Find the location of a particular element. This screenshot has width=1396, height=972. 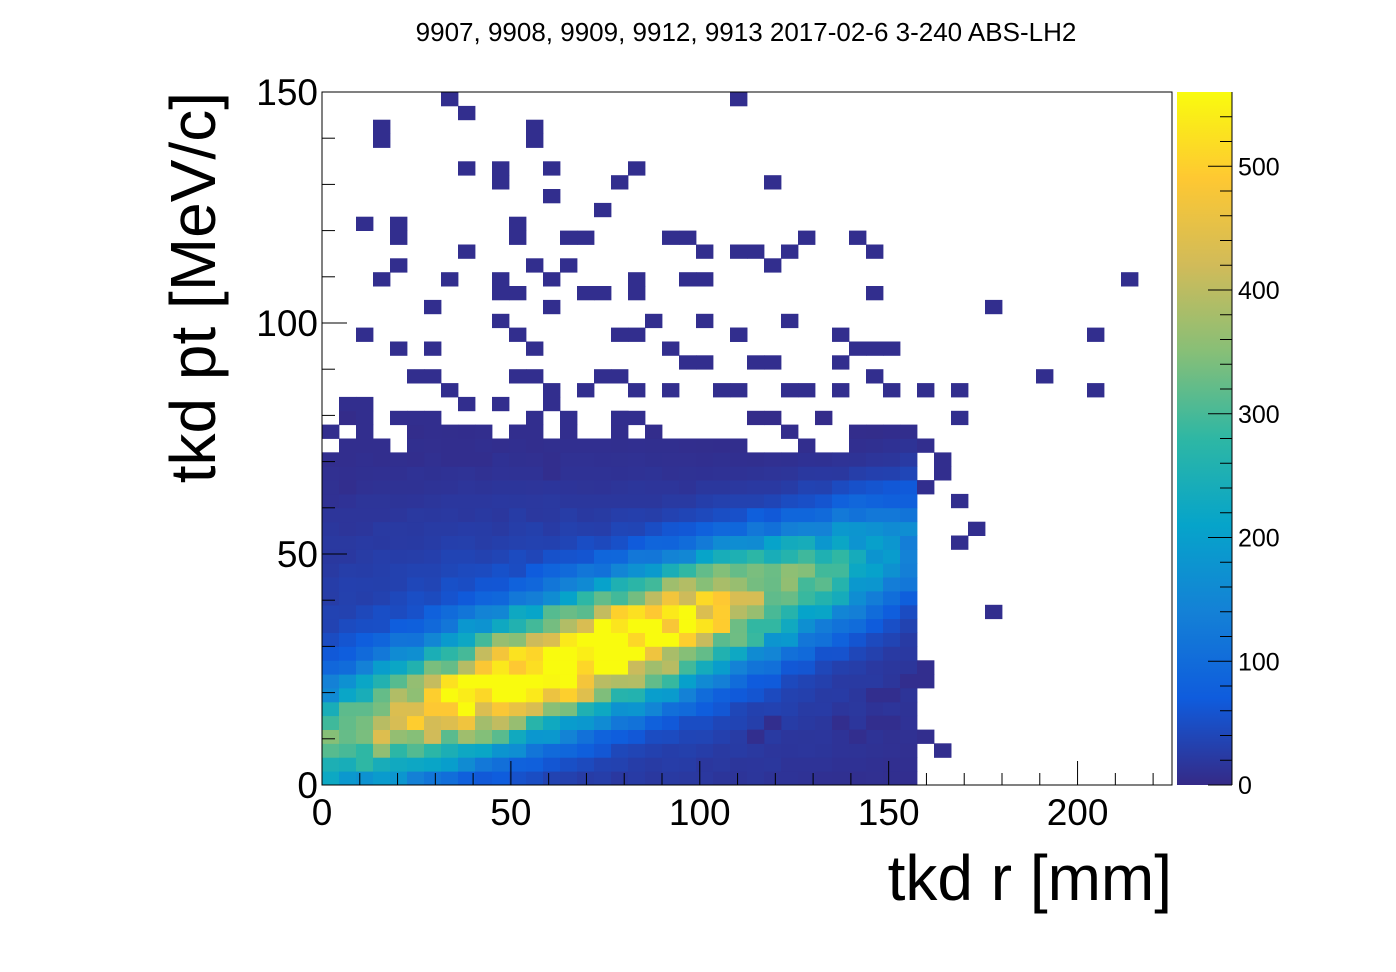

colorbar-tick-label: 300 is located at coordinates (1259, 415).